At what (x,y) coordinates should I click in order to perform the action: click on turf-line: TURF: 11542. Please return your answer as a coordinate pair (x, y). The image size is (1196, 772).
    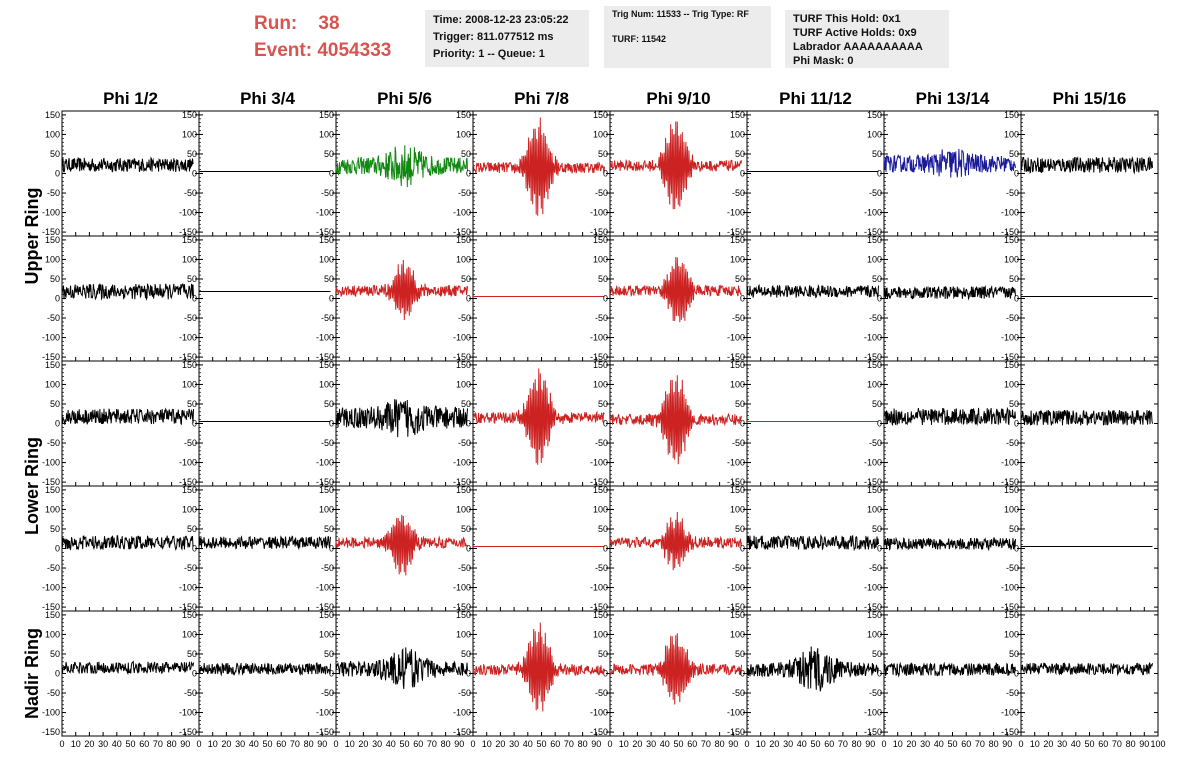
    Looking at the image, I should click on (639, 39).